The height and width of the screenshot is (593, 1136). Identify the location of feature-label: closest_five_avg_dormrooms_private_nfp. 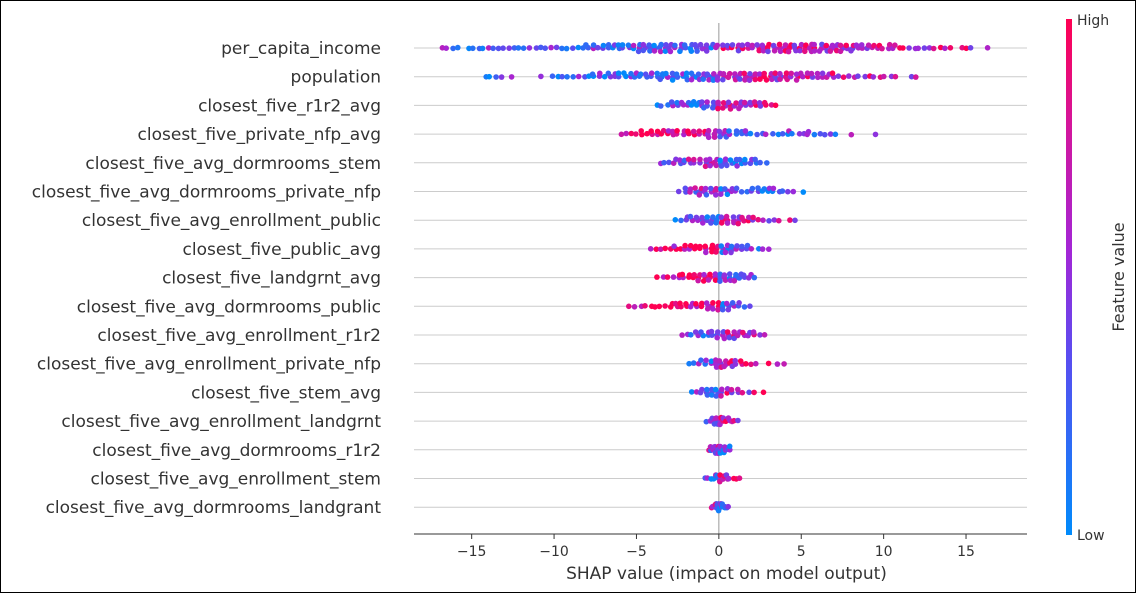
(206, 193).